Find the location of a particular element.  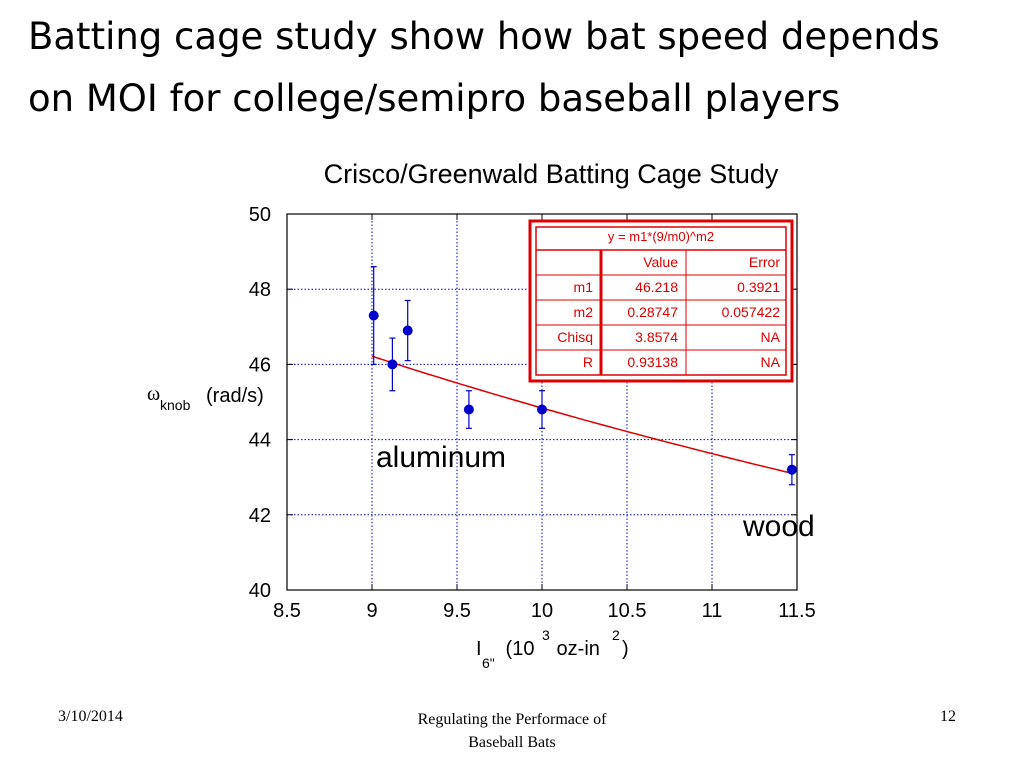

fit-curve-group is located at coordinates (582, 414).